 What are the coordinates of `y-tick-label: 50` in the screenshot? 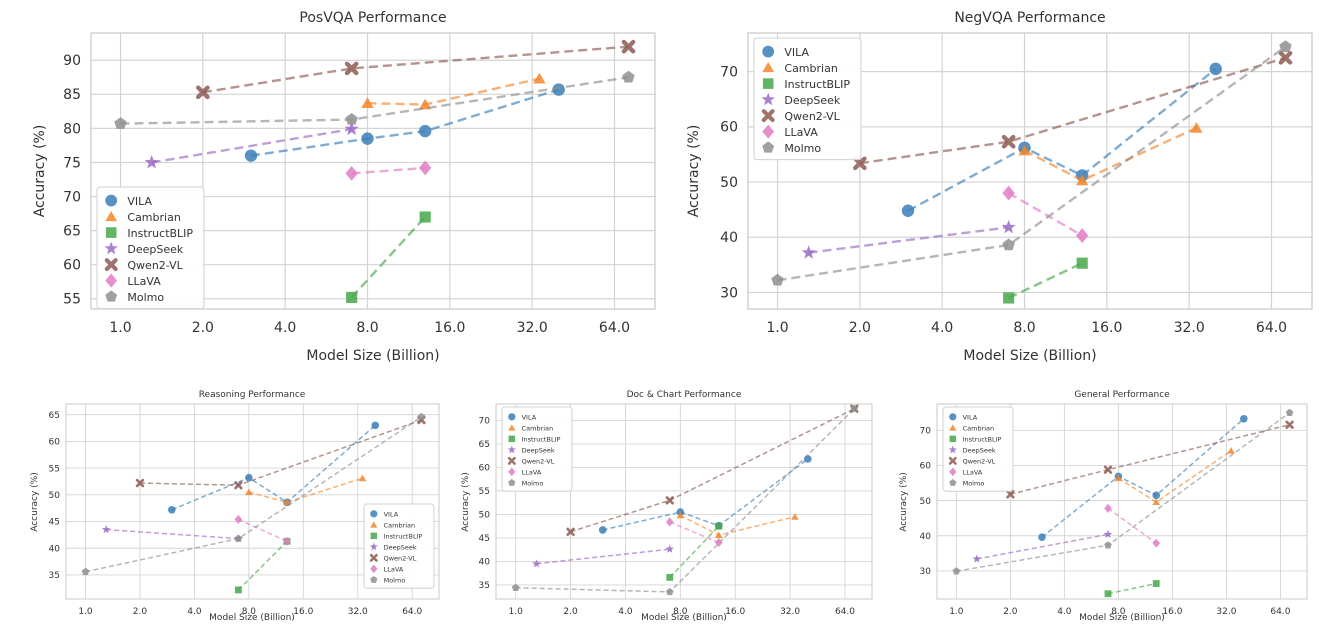 It's located at (485, 516).